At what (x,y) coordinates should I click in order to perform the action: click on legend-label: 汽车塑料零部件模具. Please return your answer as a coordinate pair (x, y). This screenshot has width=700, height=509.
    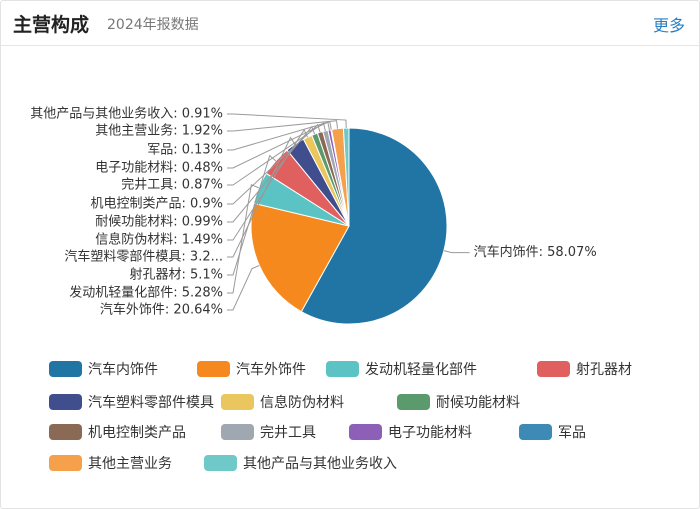
    Looking at the image, I should click on (151, 403).